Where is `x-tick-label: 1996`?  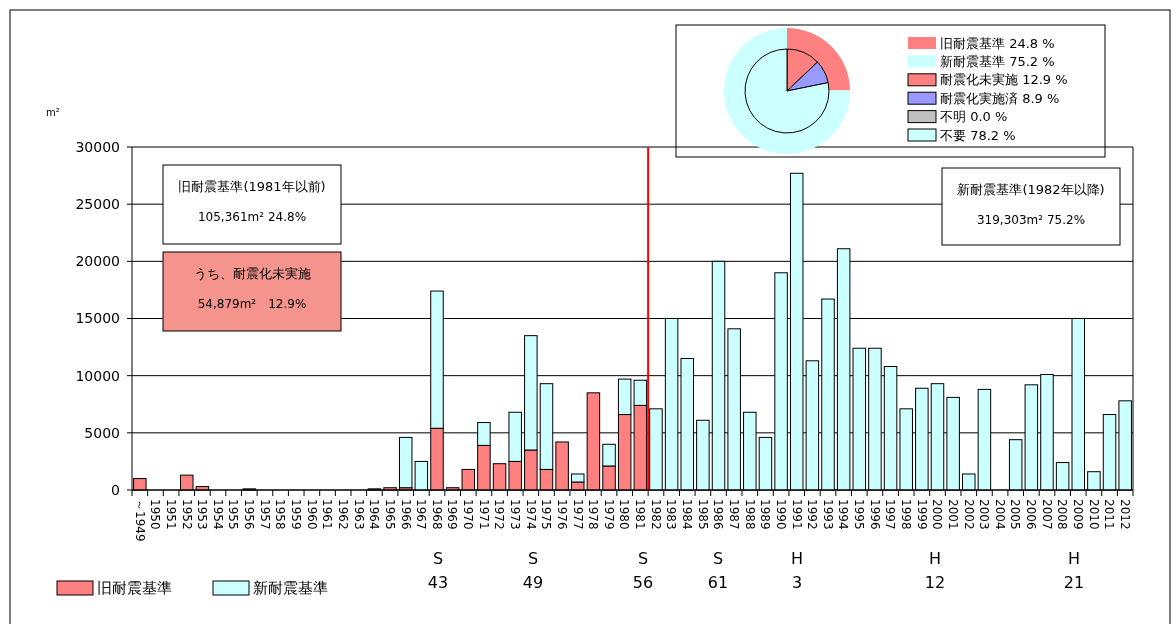 x-tick-label: 1996 is located at coordinates (874, 514).